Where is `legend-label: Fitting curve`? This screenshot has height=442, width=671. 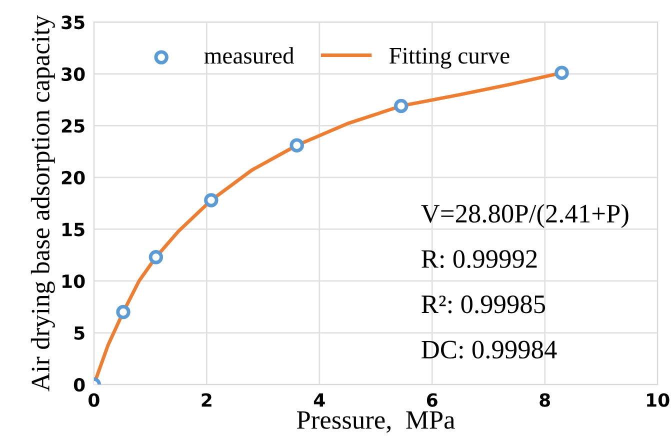 legend-label: Fitting curve is located at coordinates (449, 58).